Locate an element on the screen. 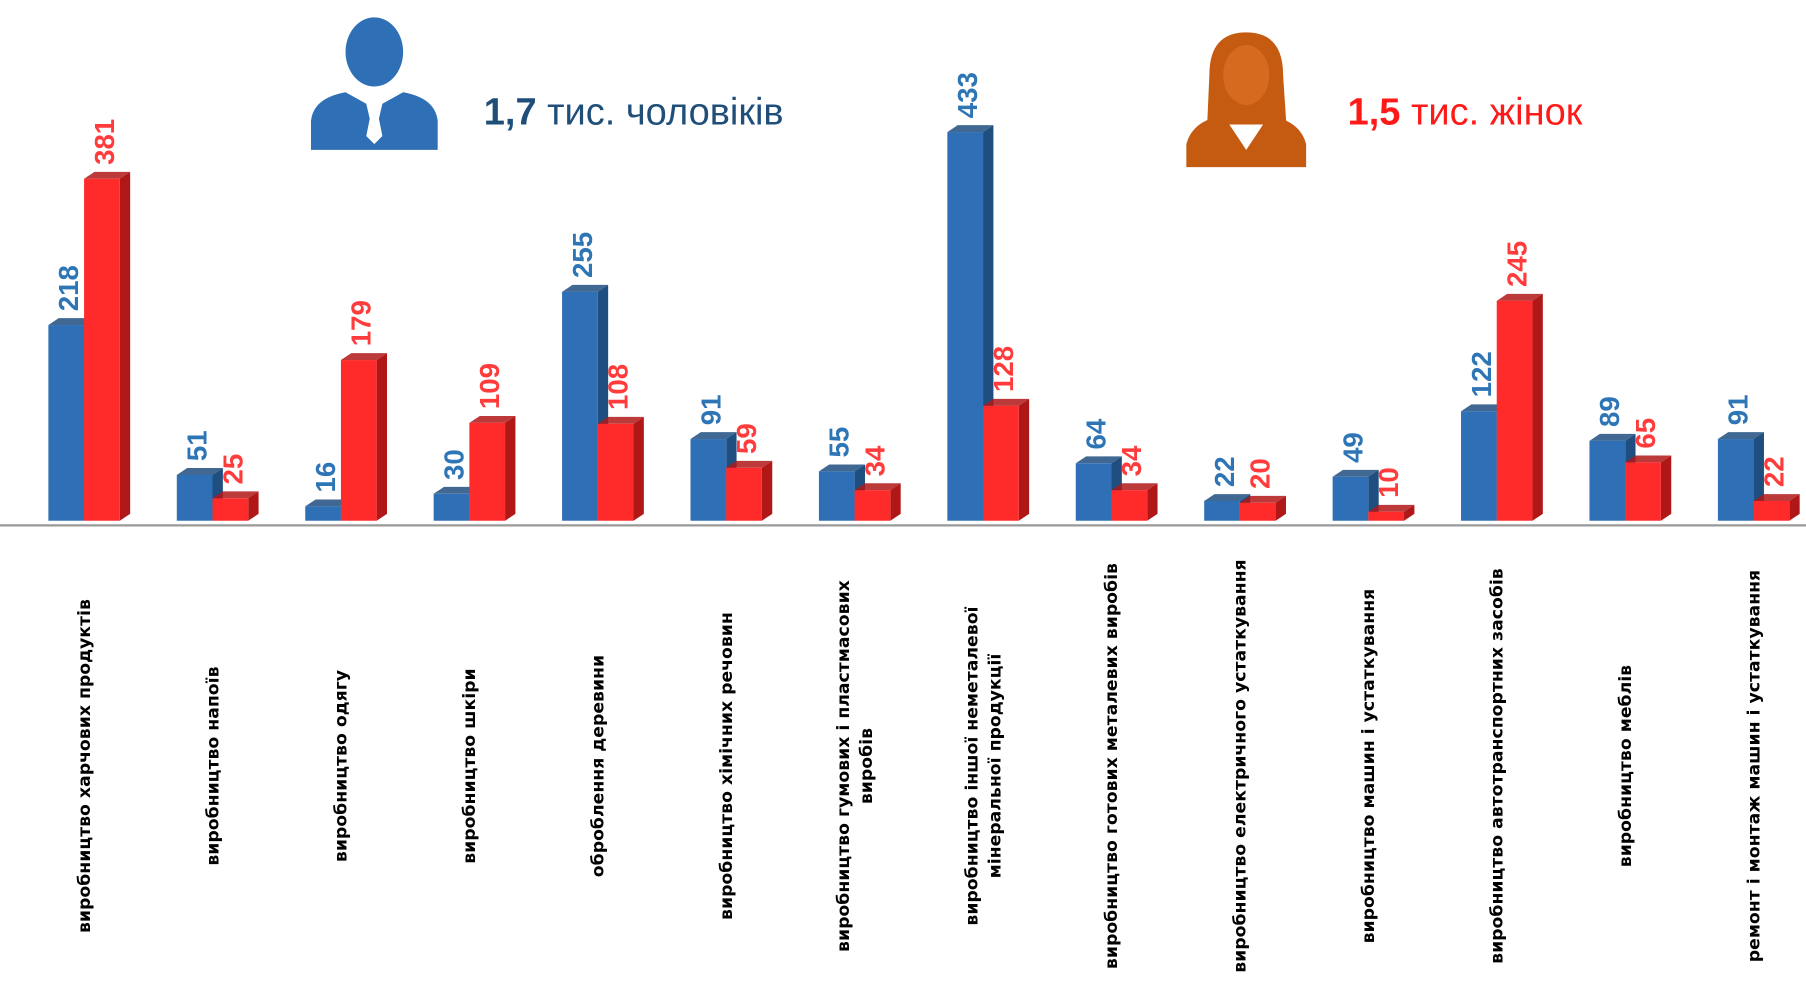 The width and height of the screenshot is (1806, 1000). value-label: 108 is located at coordinates (618, 387).